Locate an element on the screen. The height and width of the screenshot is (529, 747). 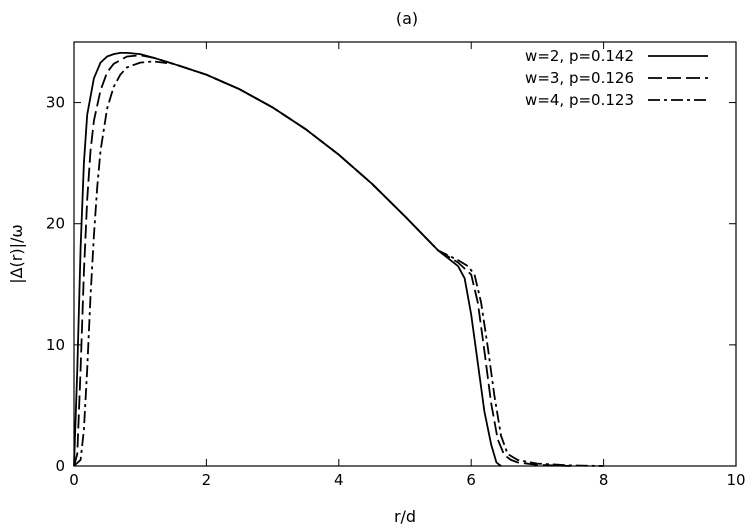
x-tick-label: 8 is located at coordinates (604, 480).